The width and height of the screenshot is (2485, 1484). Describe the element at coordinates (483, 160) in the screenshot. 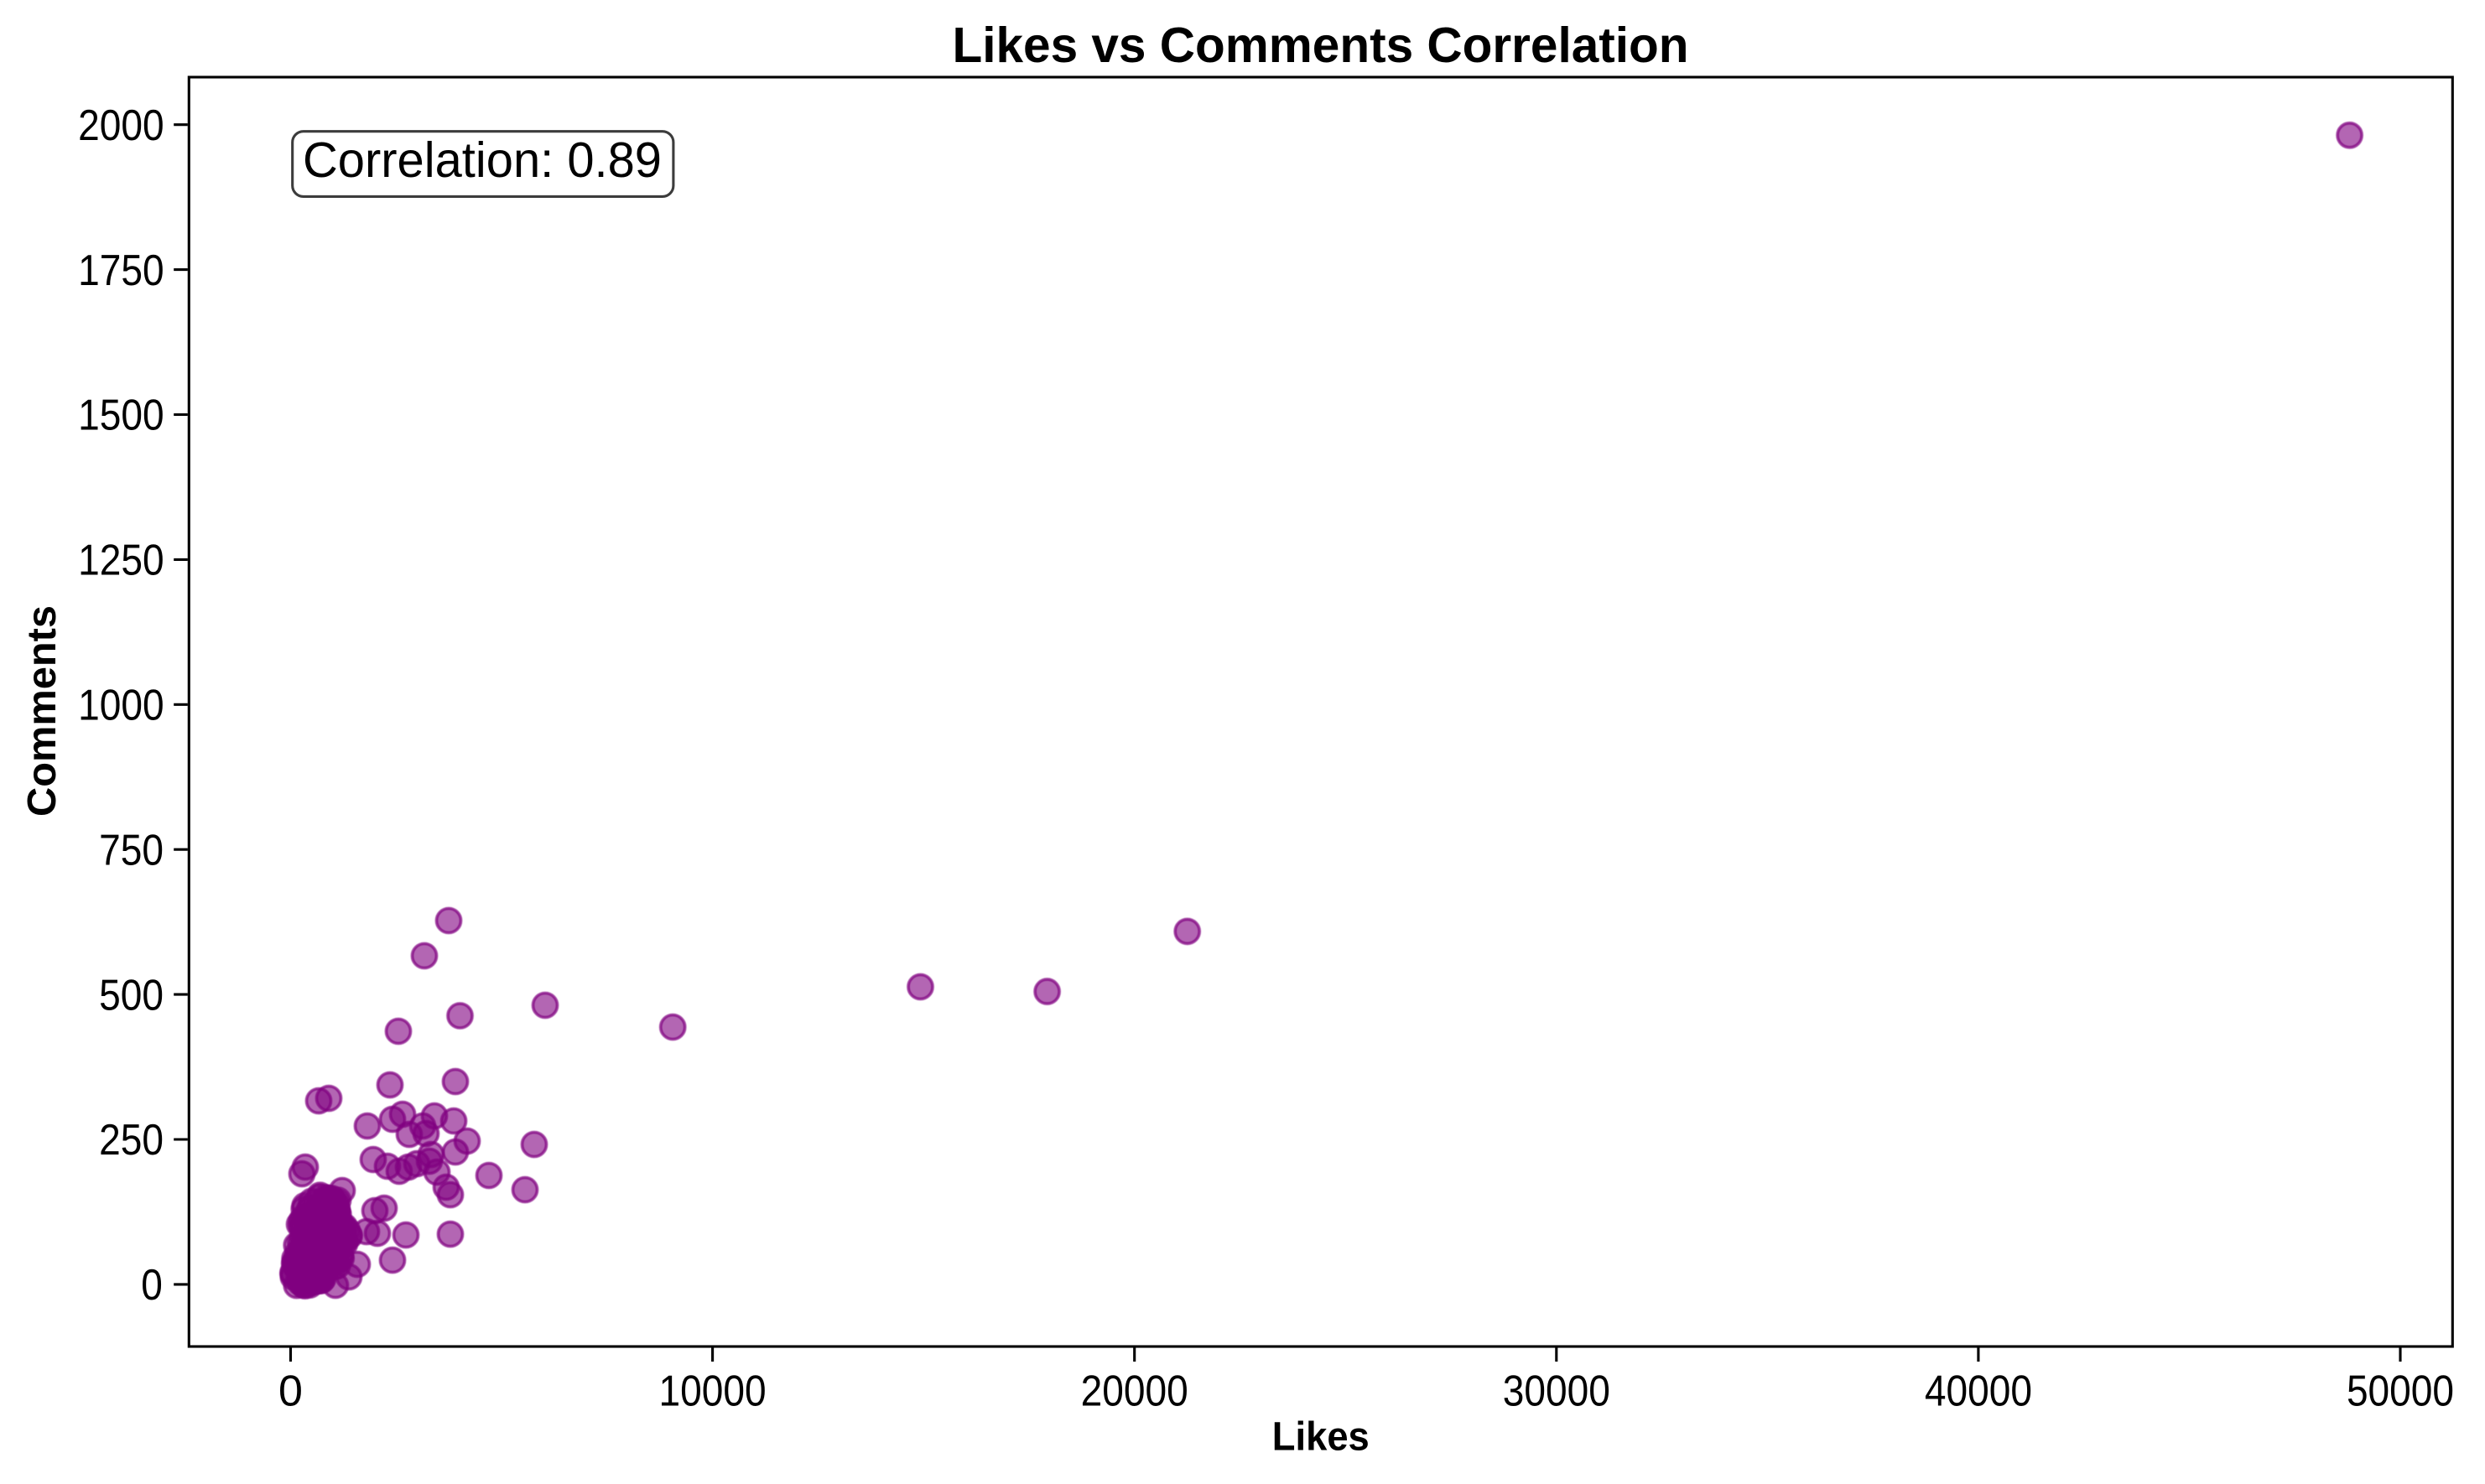

I see `svg-text: Correlation: 0.89` at that location.